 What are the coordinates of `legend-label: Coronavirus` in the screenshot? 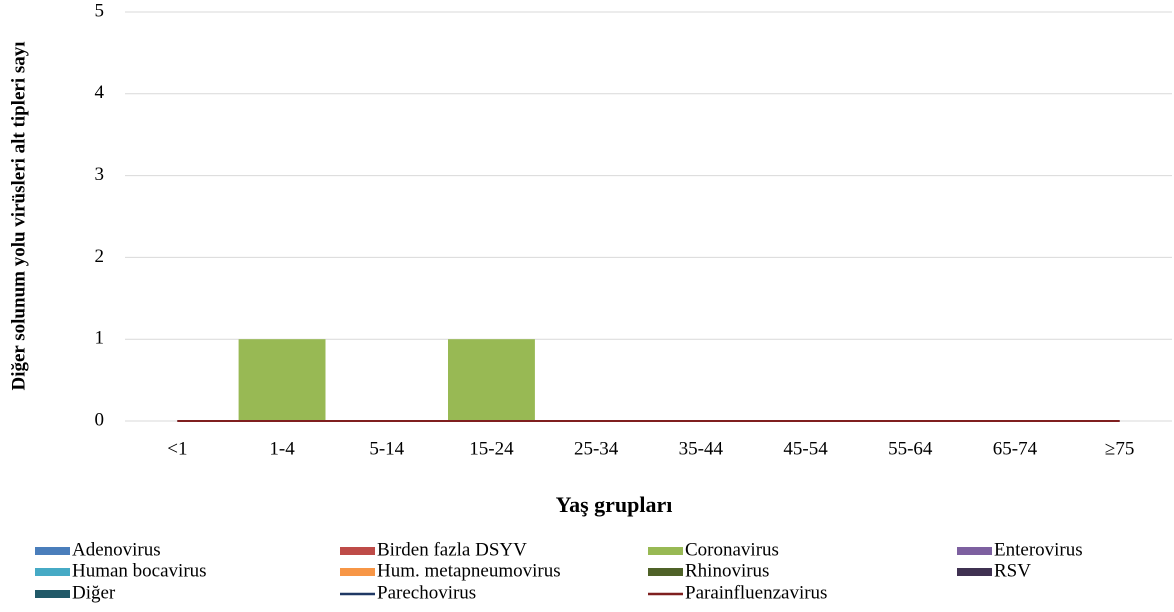 It's located at (732, 549).